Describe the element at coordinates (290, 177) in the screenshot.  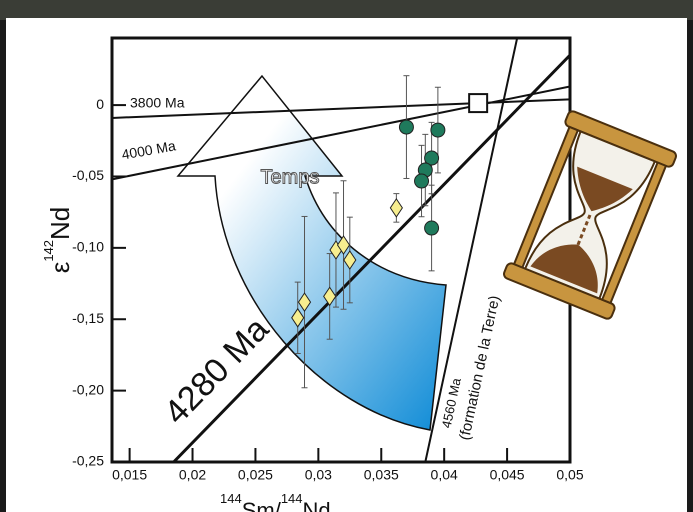
I see `arrow-label: Temps` at that location.